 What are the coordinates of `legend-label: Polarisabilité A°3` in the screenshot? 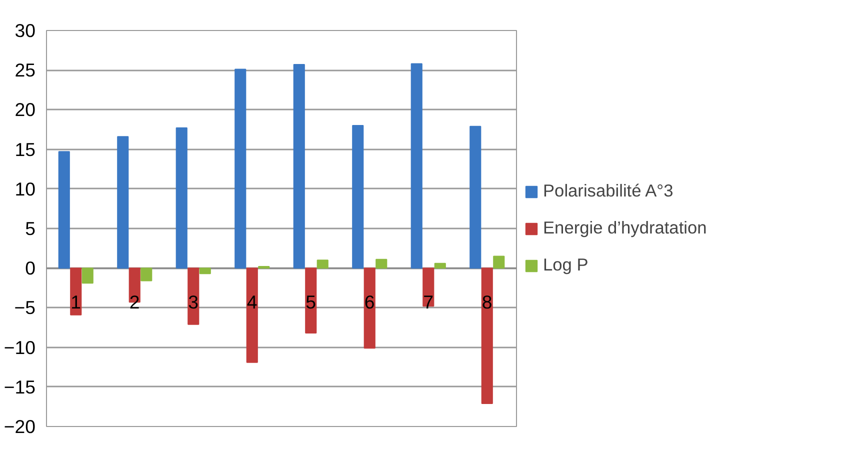 It's located at (608, 191).